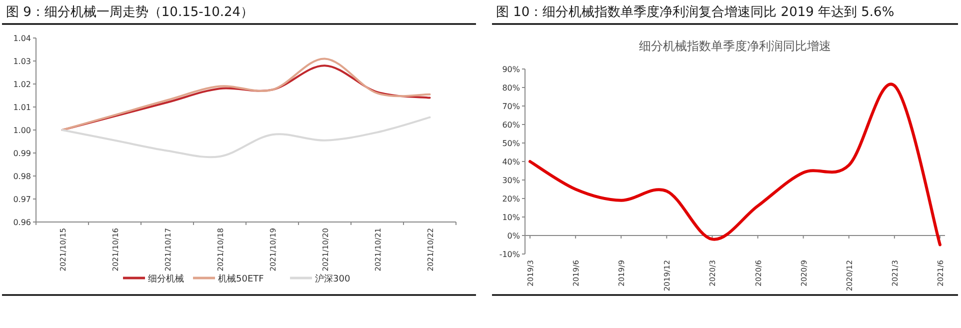  What do you see at coordinates (22, 176) in the screenshot?
I see `y-tick-label: 0.98` at bounding box center [22, 176].